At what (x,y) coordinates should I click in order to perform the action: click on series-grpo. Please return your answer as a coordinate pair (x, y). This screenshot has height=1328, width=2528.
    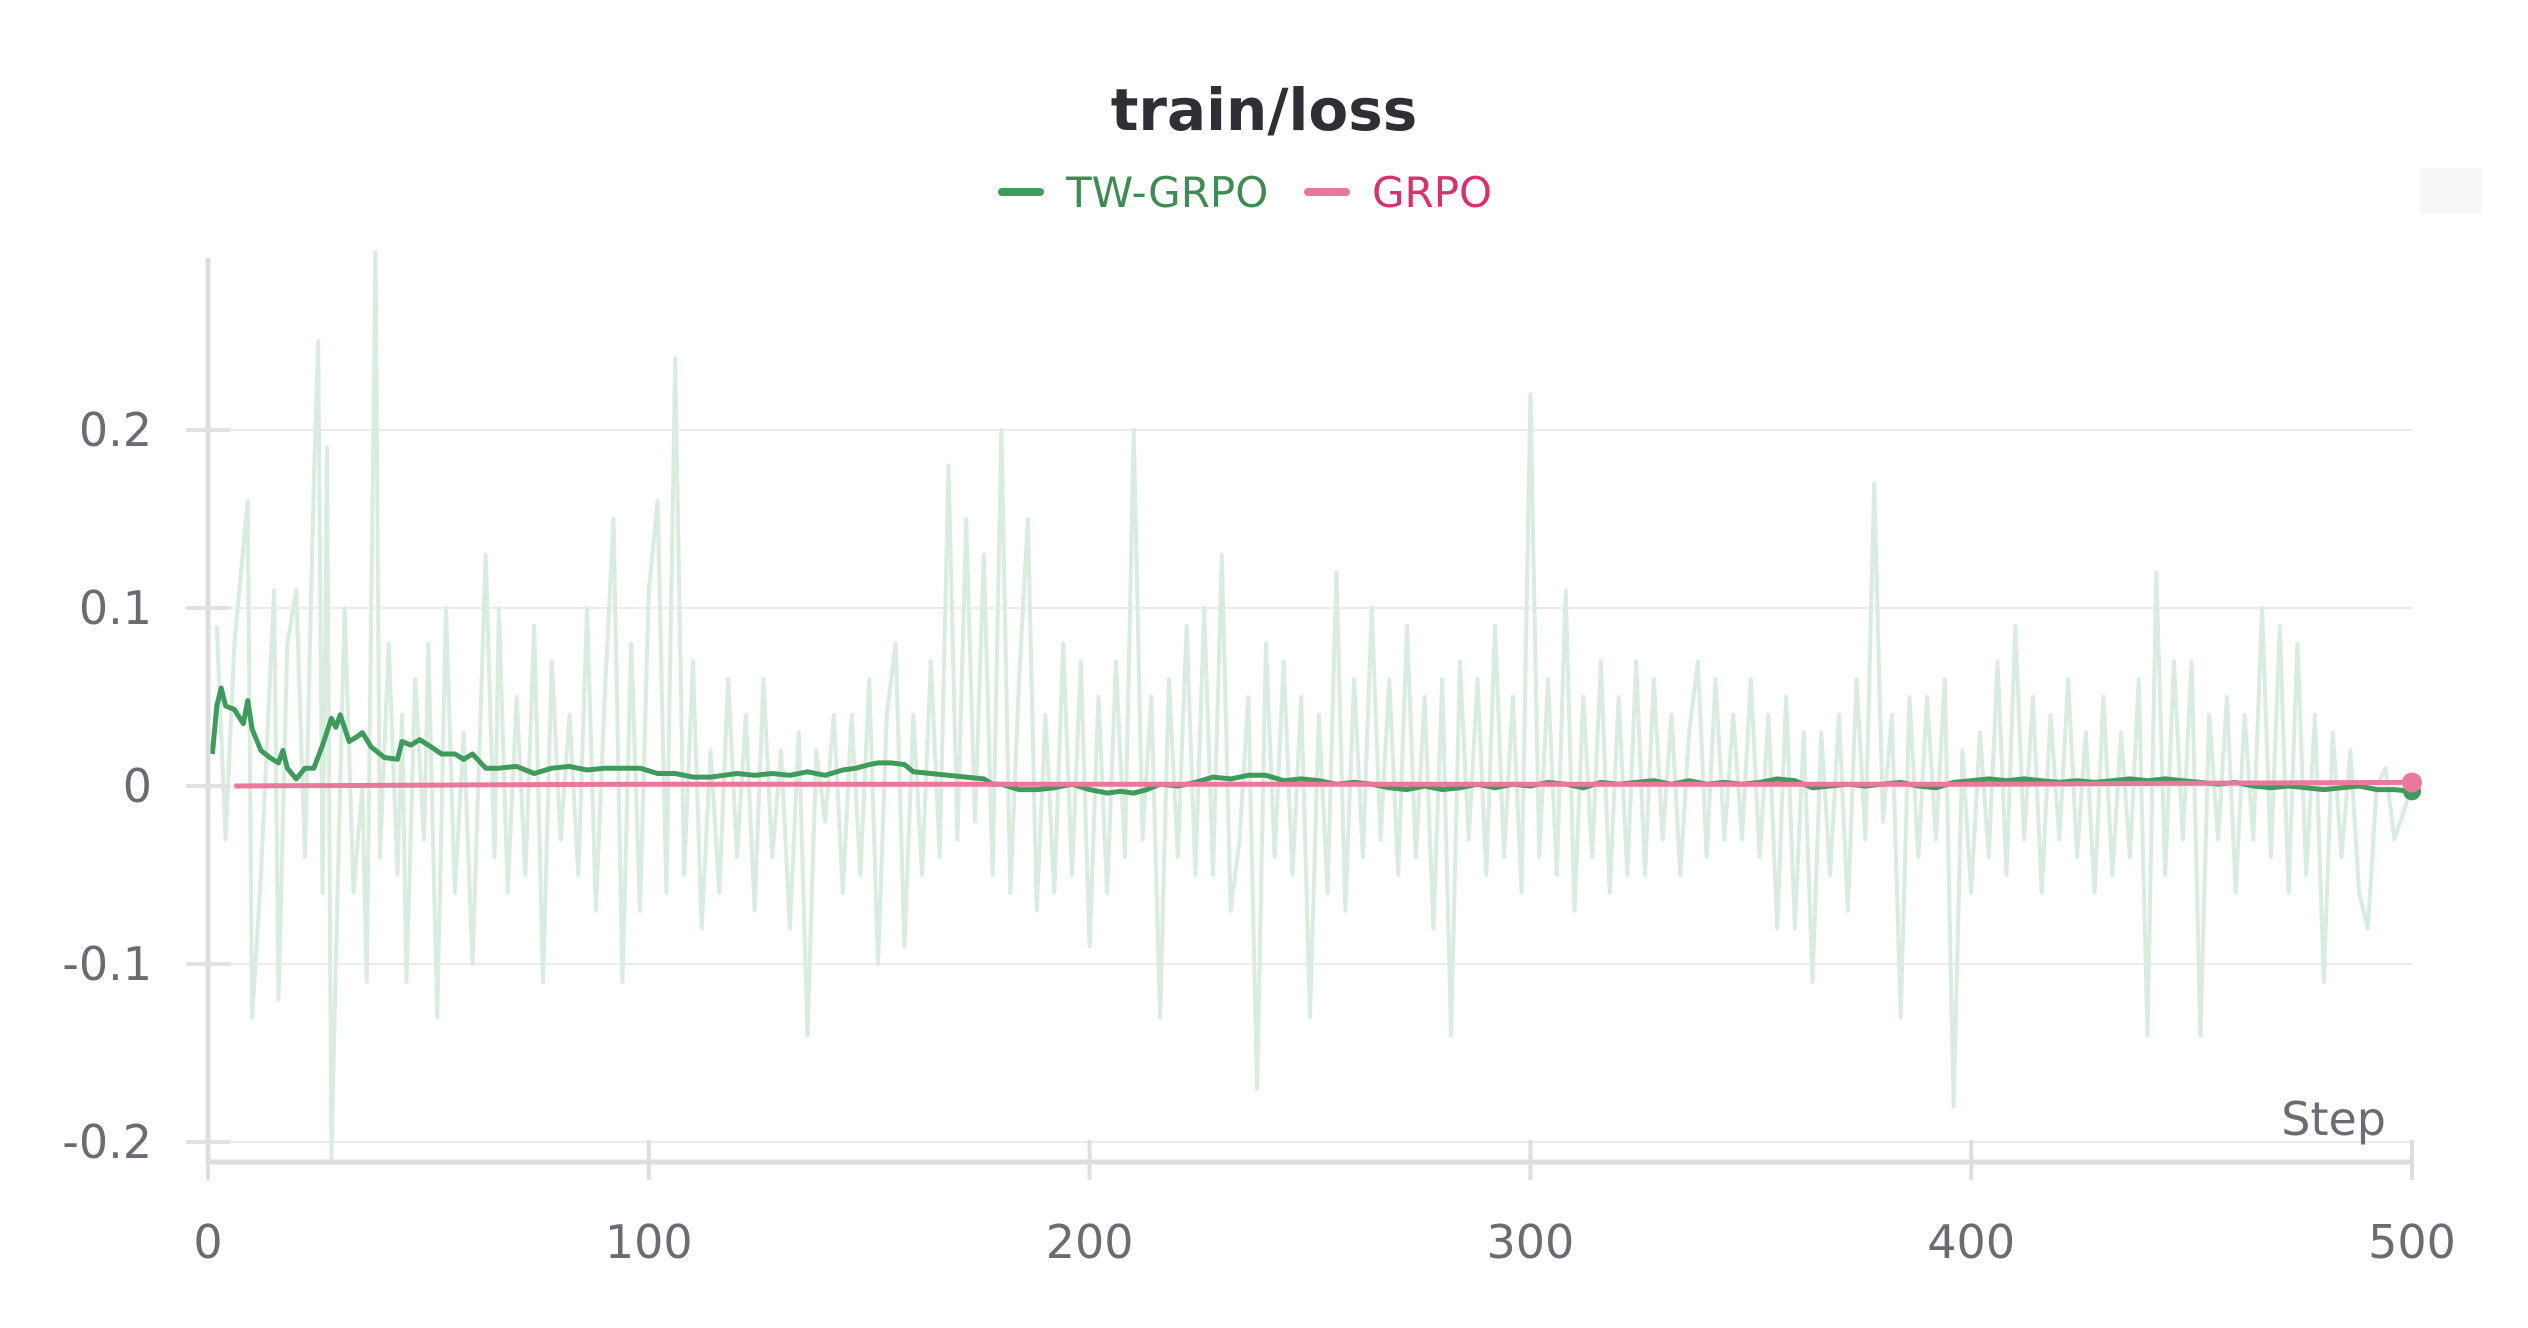
    Looking at the image, I should click on (1323, 784).